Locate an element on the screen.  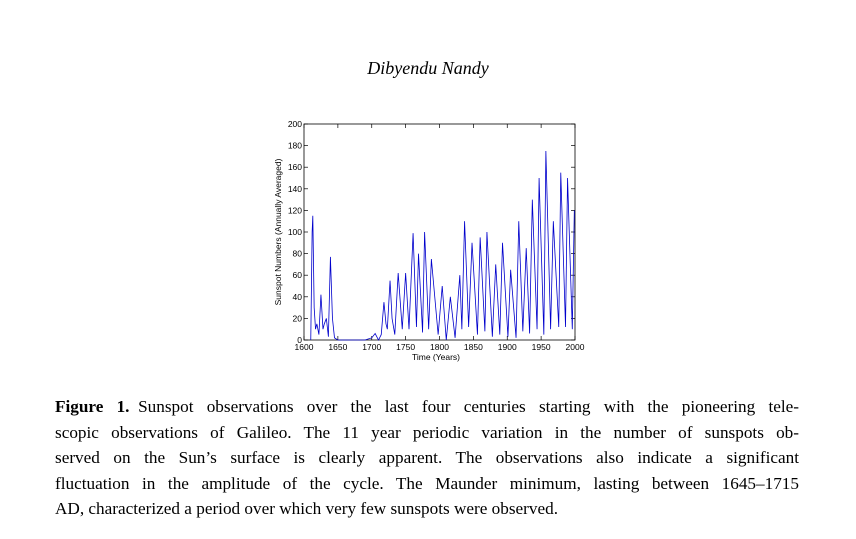
y-tick-label: 140 is located at coordinates (295, 189).